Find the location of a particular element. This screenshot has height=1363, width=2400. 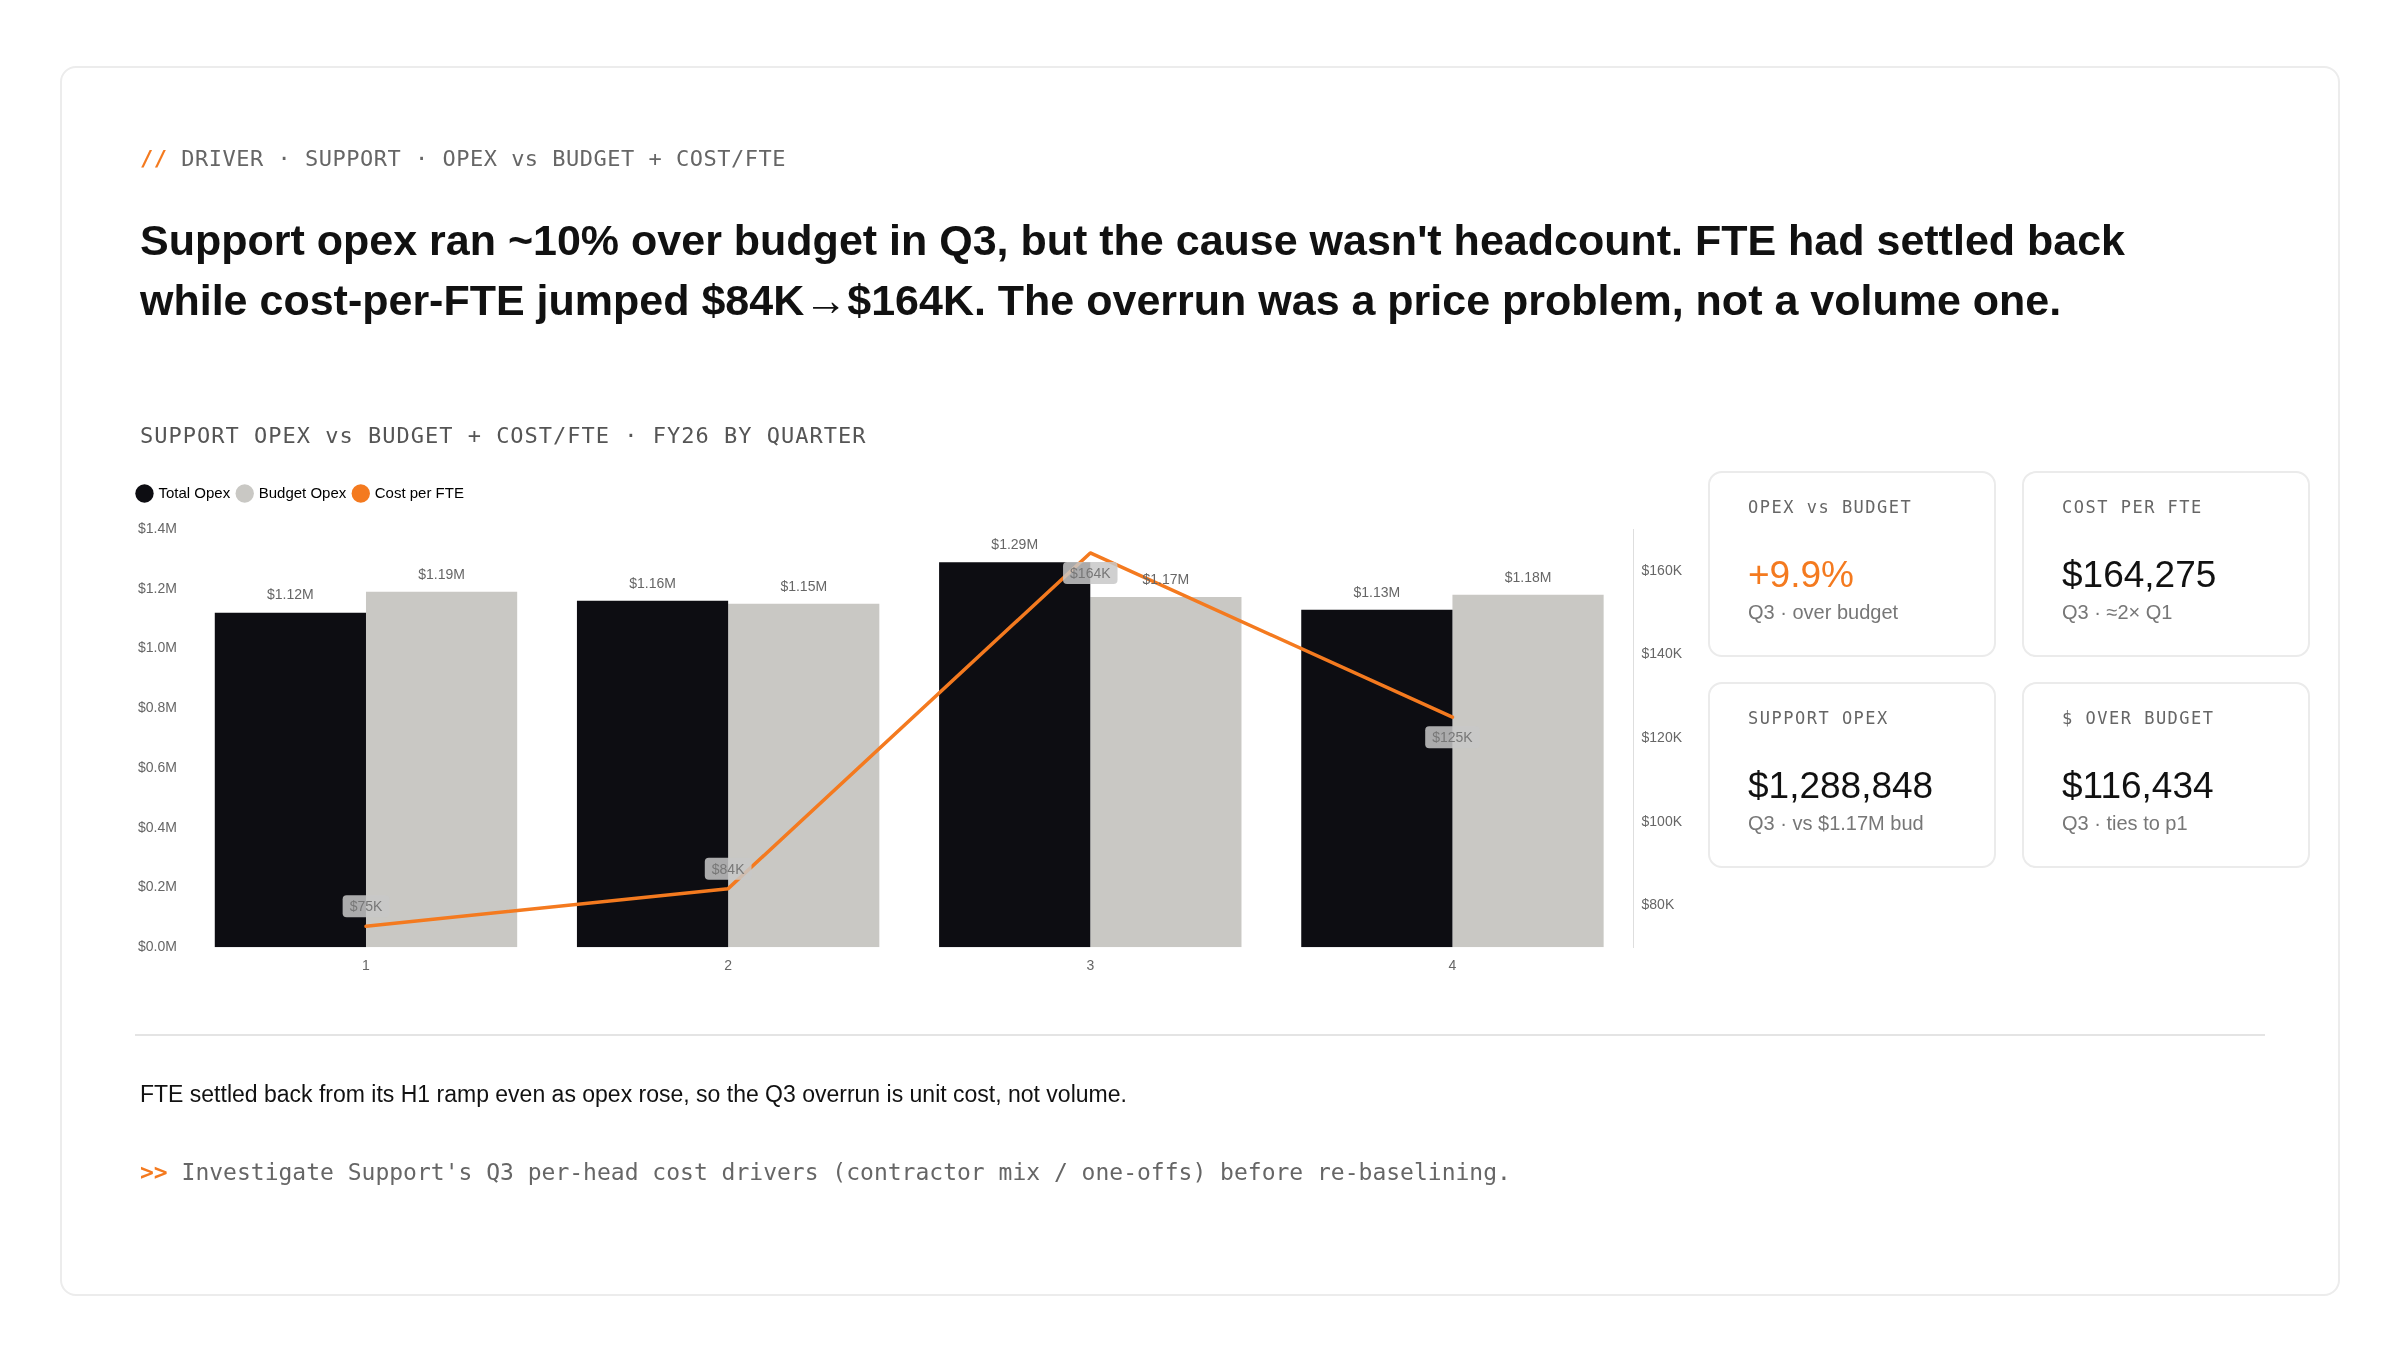

category-label: OPEX vs BUDGET is located at coordinates (1831, 507).